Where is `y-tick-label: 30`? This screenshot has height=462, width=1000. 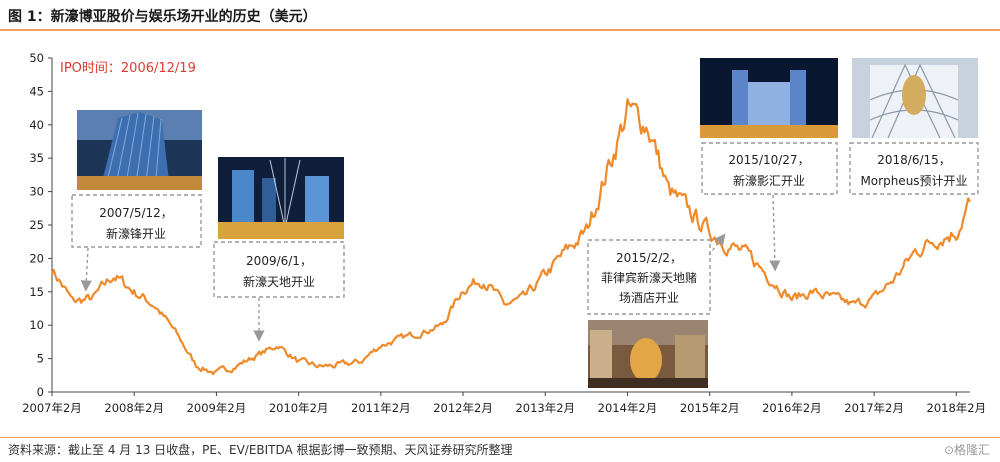
y-tick-label: 30 is located at coordinates (36, 192).